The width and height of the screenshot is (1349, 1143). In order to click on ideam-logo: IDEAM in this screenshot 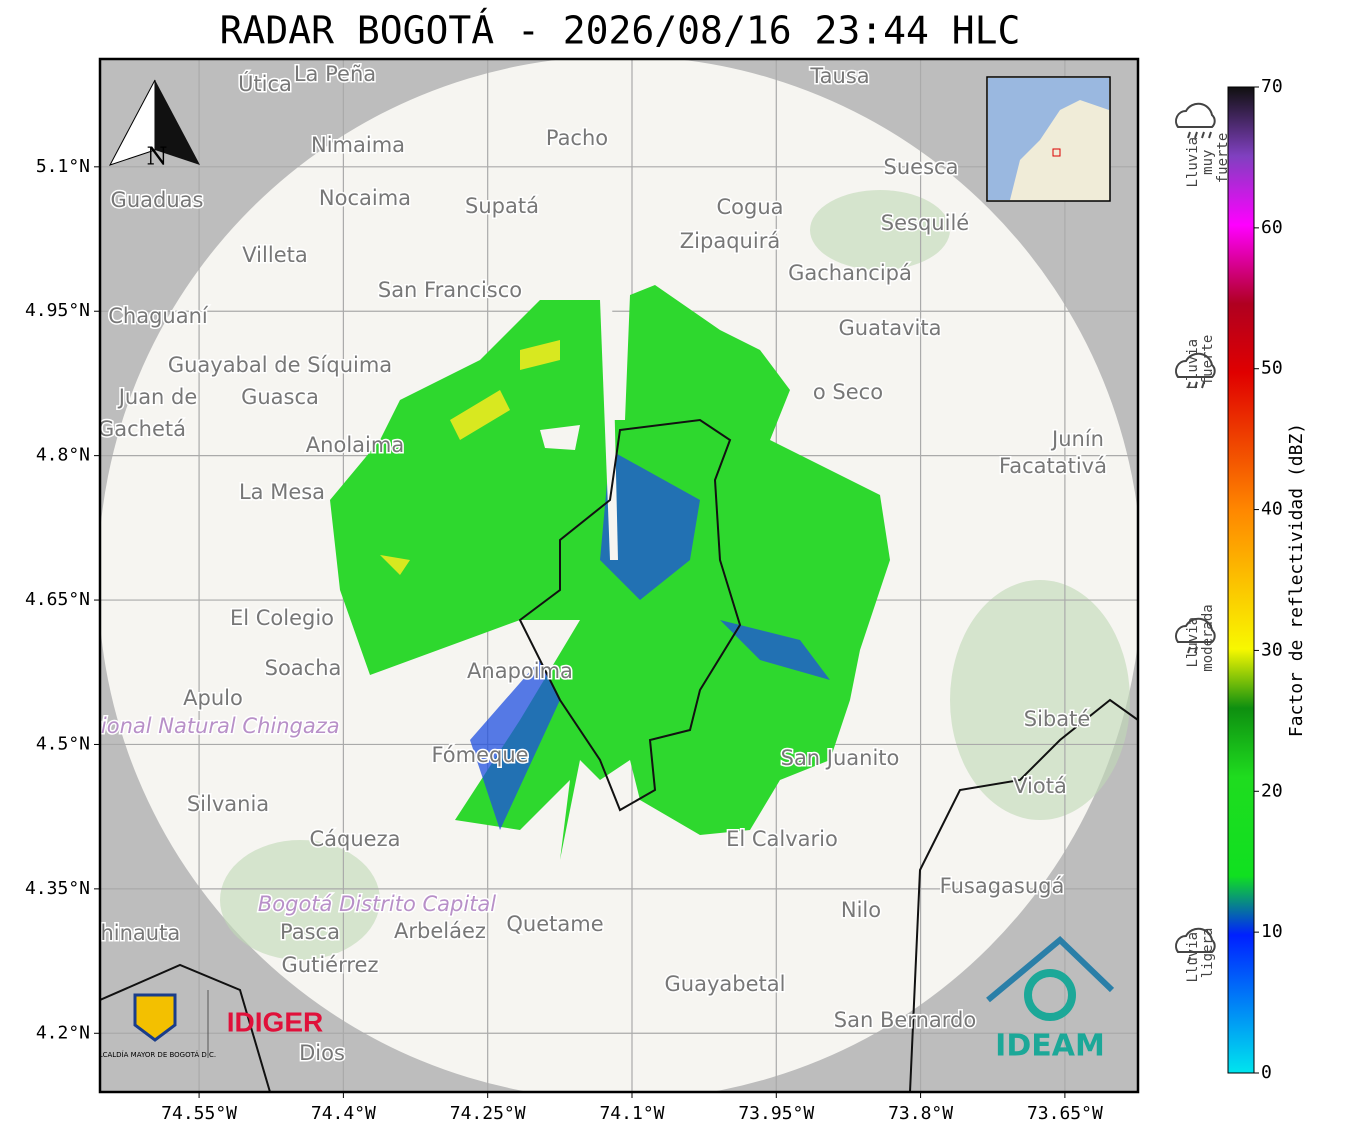, I will do `click(1050, 1046)`.